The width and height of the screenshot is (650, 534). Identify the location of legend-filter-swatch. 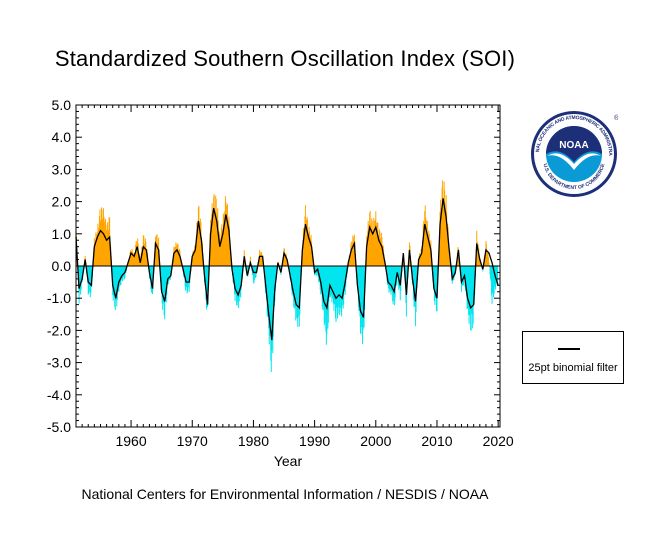
(569, 349).